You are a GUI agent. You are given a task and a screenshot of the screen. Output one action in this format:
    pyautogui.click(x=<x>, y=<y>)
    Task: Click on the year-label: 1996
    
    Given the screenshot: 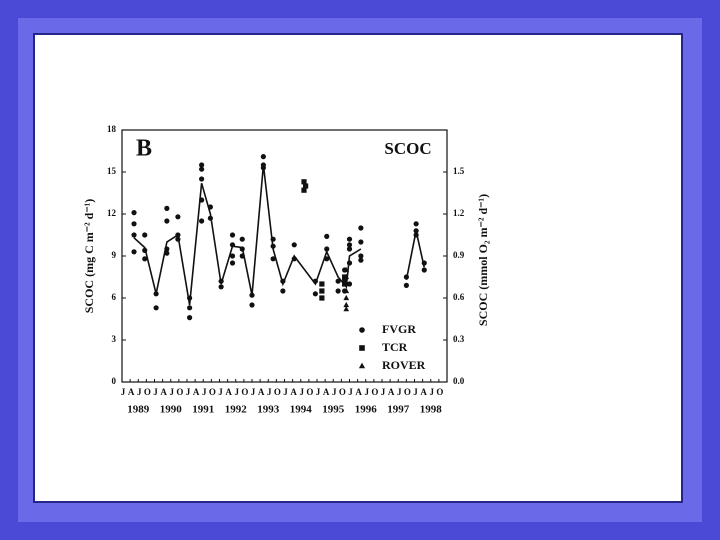 What is the action you would take?
    pyautogui.click(x=366, y=410)
    